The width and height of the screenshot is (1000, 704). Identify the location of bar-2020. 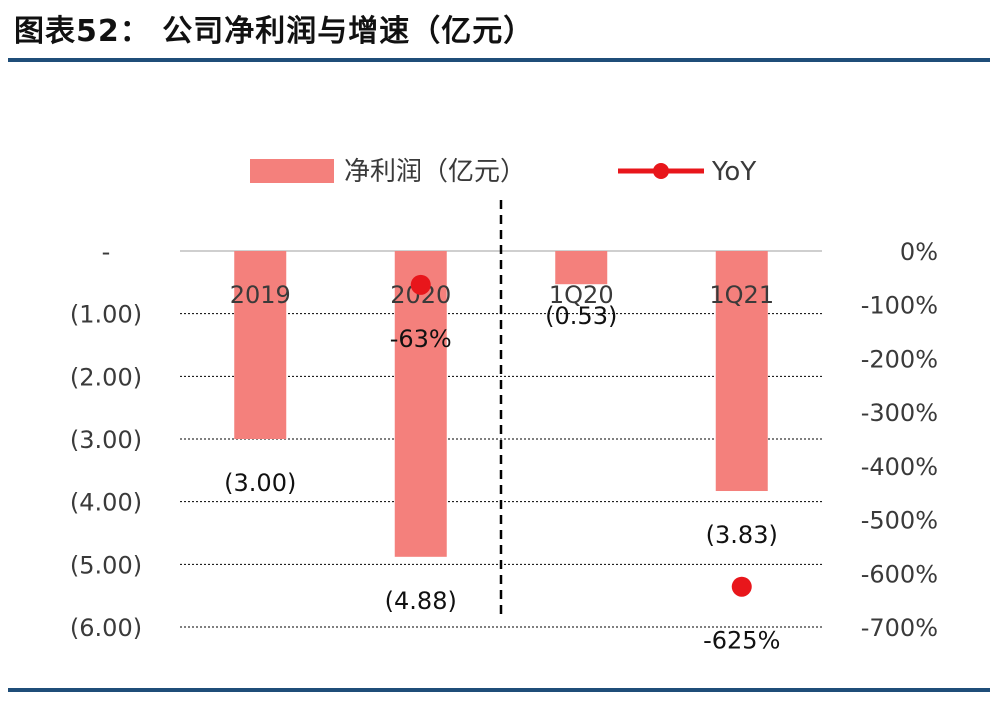
(420, 404).